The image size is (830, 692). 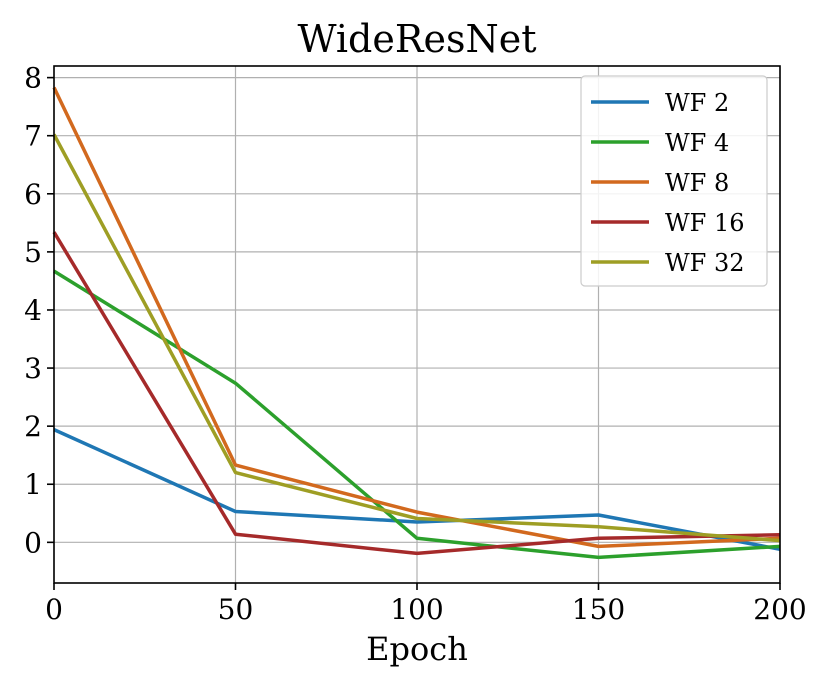 I want to click on y-tick-label: 8, so click(x=33, y=78).